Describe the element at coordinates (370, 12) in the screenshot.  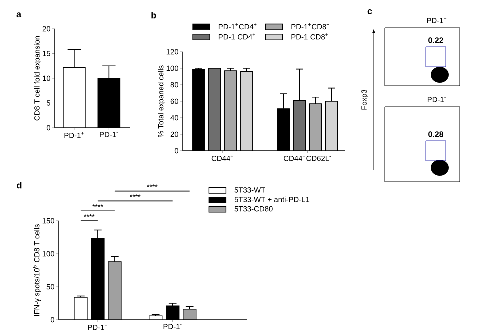
I see `text: c` at that location.